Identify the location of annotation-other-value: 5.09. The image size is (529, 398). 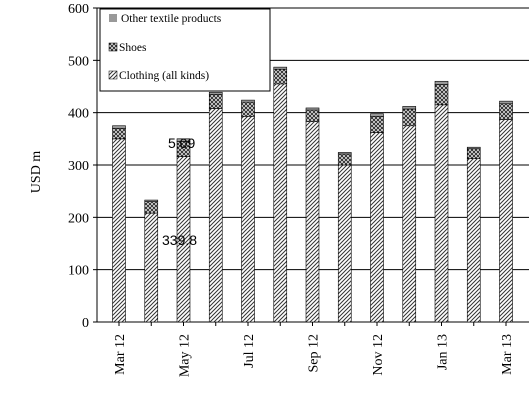
(181, 143).